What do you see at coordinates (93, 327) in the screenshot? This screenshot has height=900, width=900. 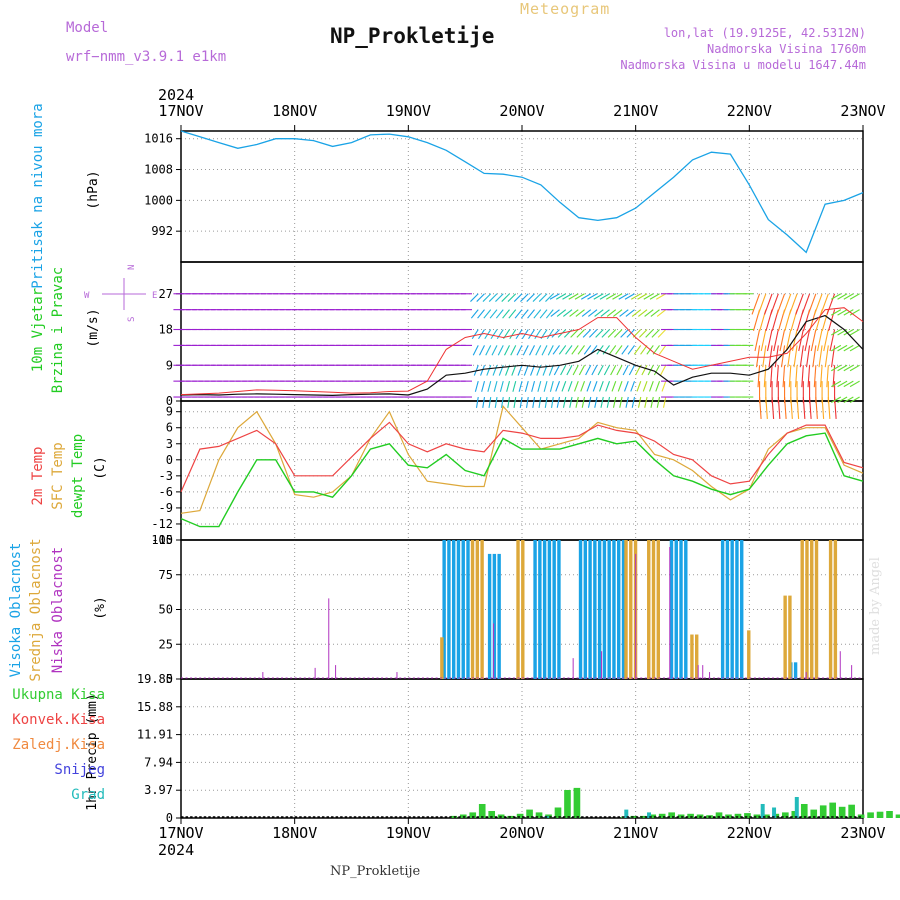 I see `wind-unit-label: (m/s)` at bounding box center [93, 327].